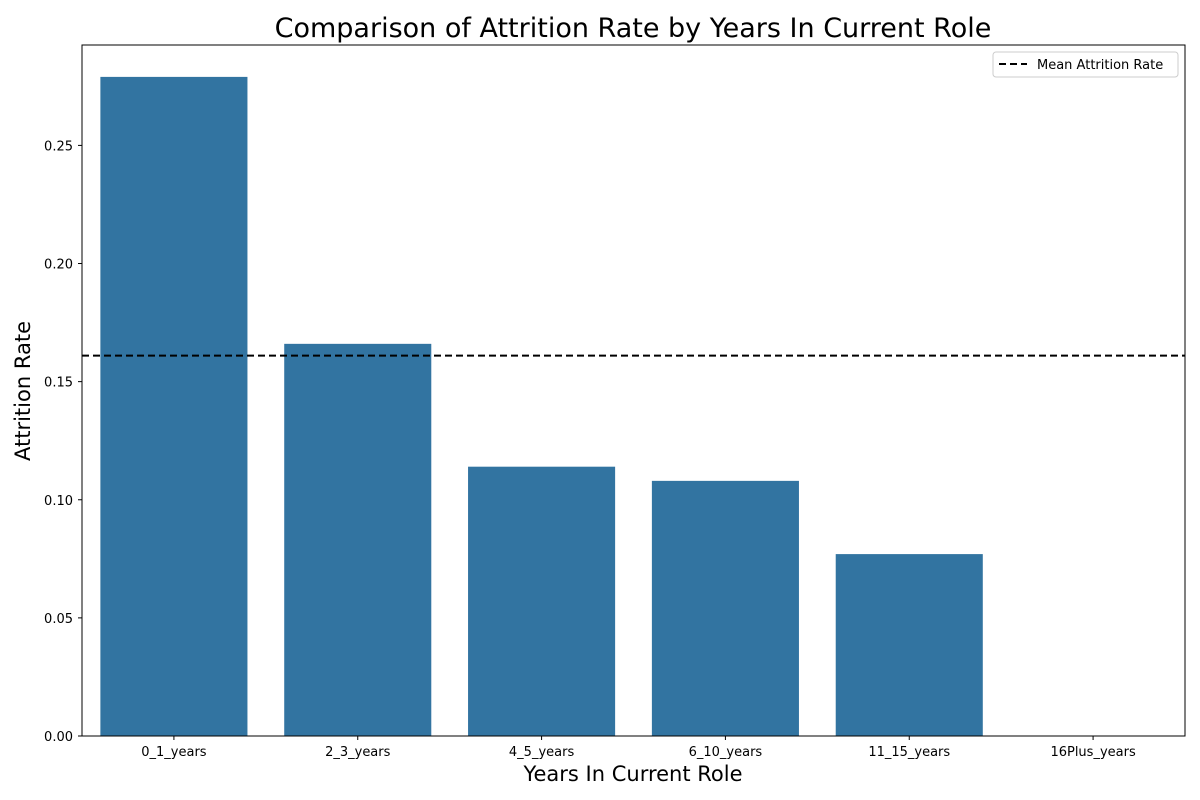 The image size is (1200, 800). I want to click on bar-2_3_years, so click(358, 539).